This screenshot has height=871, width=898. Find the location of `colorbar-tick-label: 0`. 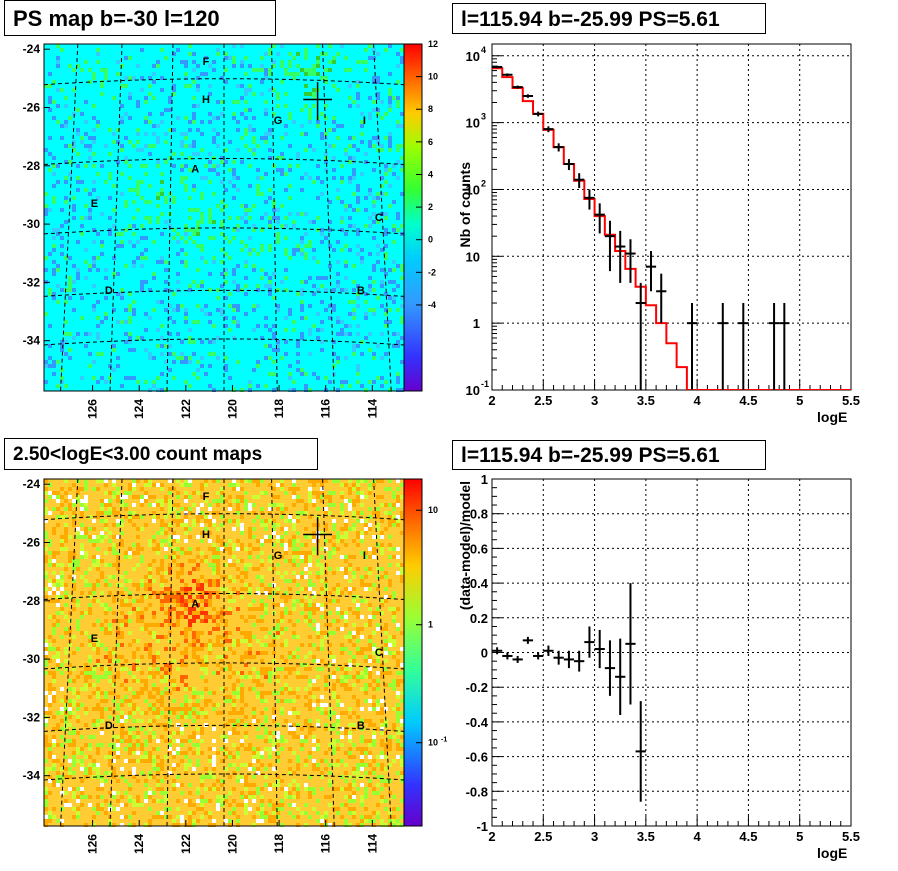

colorbar-tick-label: 0 is located at coordinates (430, 240).